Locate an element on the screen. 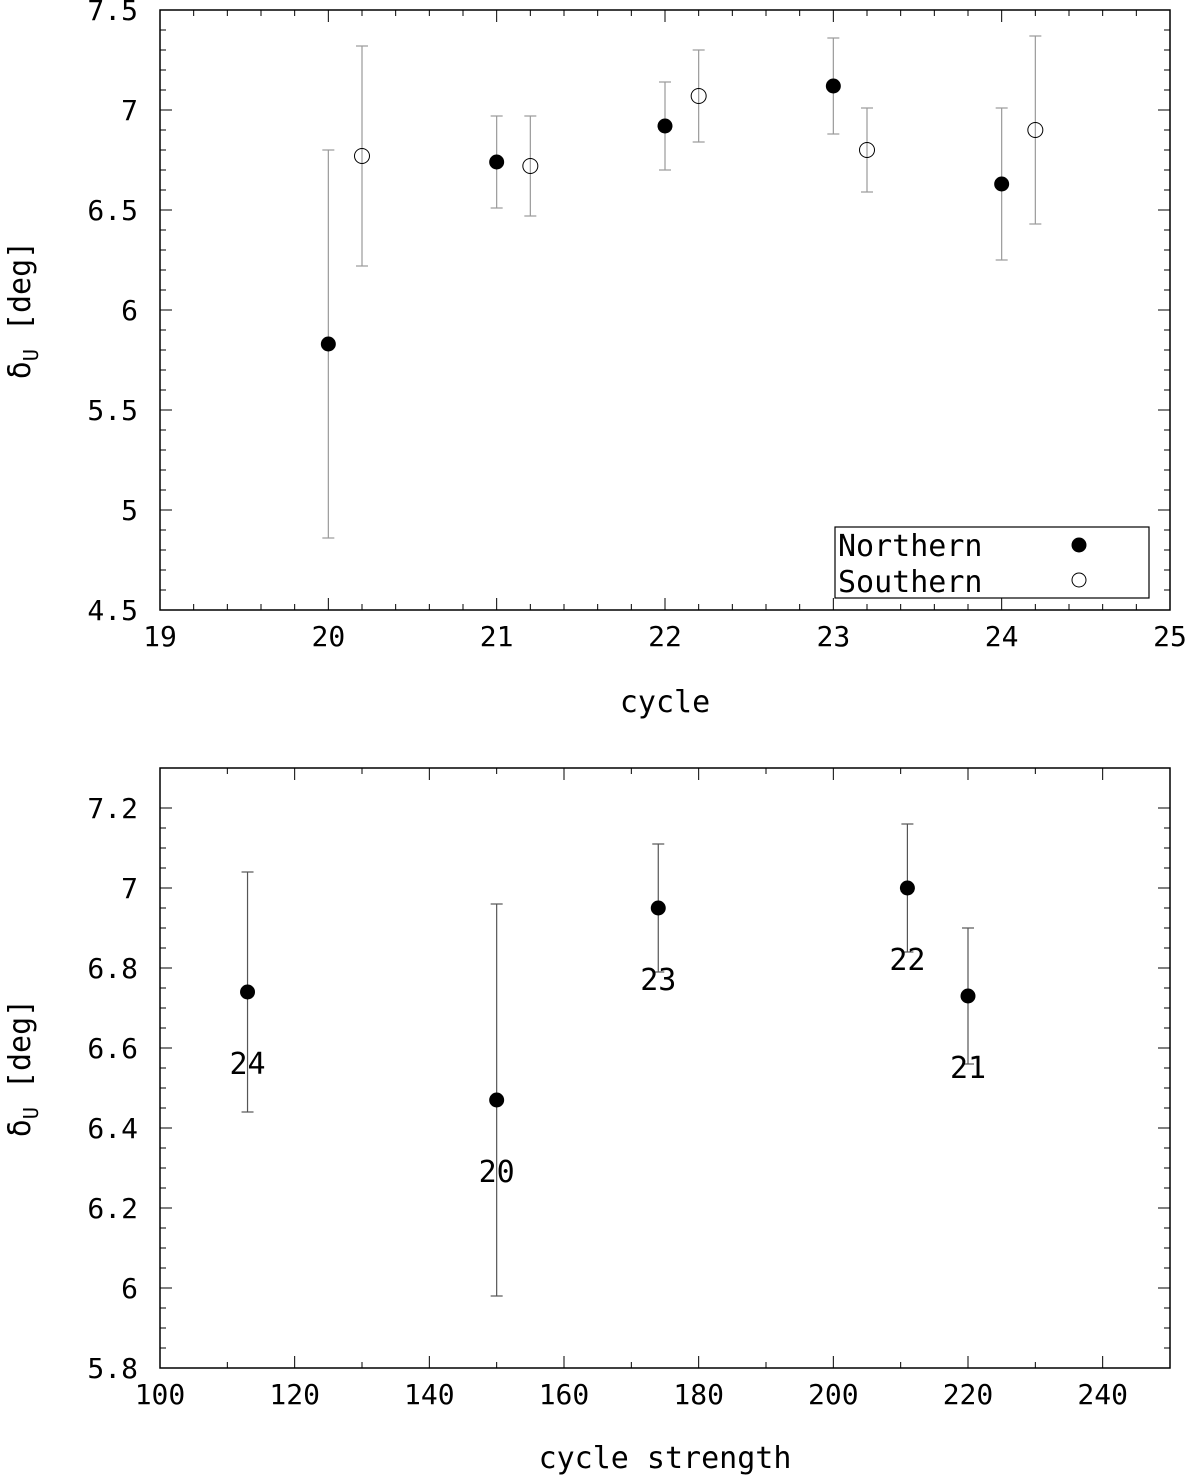  y-axis-subscript-top: U is located at coordinates (31, 355).